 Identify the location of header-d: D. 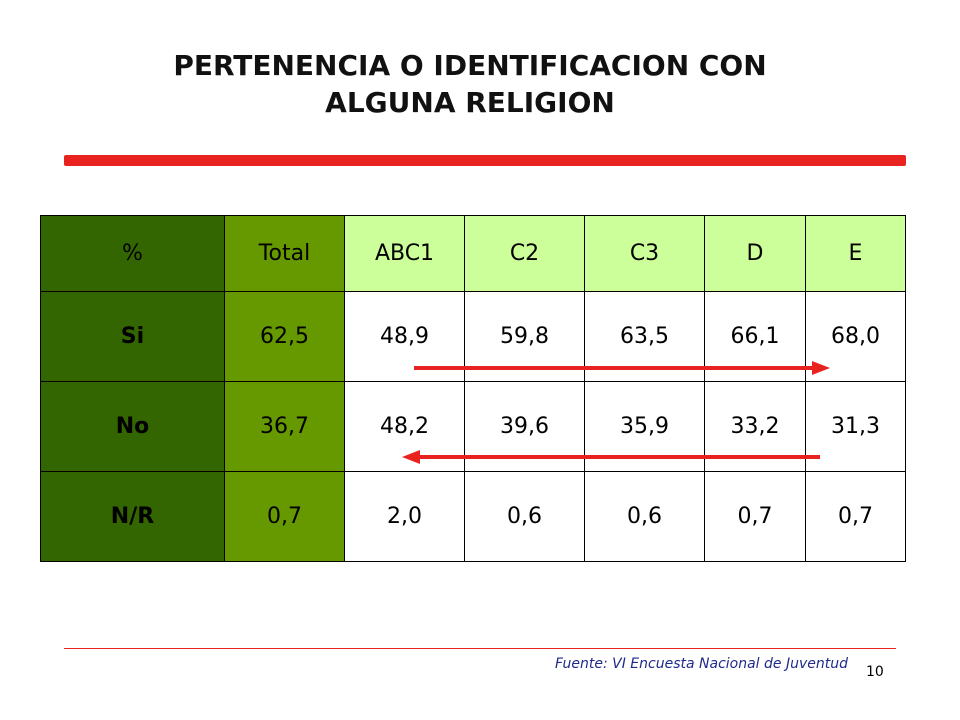
(755, 253).